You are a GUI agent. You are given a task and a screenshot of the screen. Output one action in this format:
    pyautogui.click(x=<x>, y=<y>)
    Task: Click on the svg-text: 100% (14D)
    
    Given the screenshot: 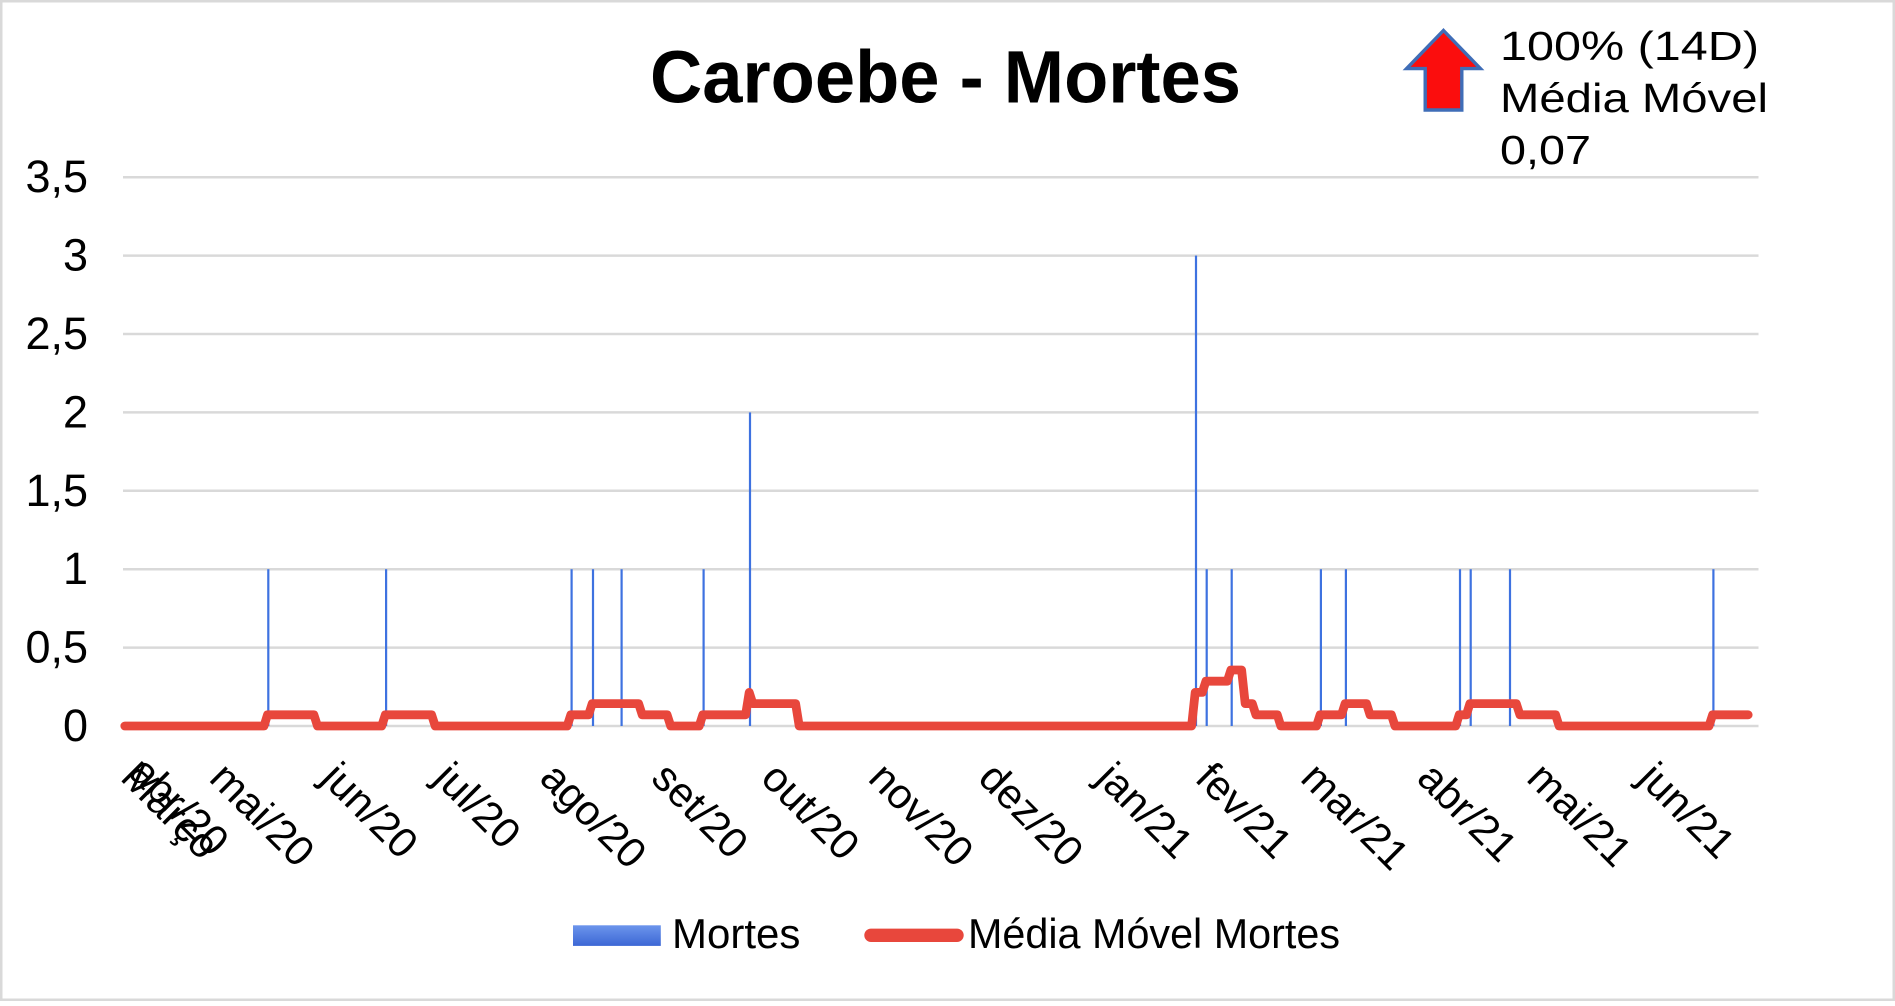 What is the action you would take?
    pyautogui.click(x=1629, y=46)
    